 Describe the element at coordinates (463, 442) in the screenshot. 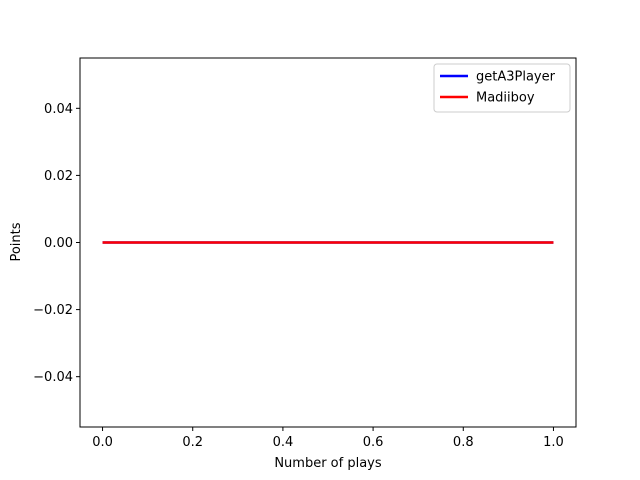

I see `x-tick-label: 0.8` at that location.